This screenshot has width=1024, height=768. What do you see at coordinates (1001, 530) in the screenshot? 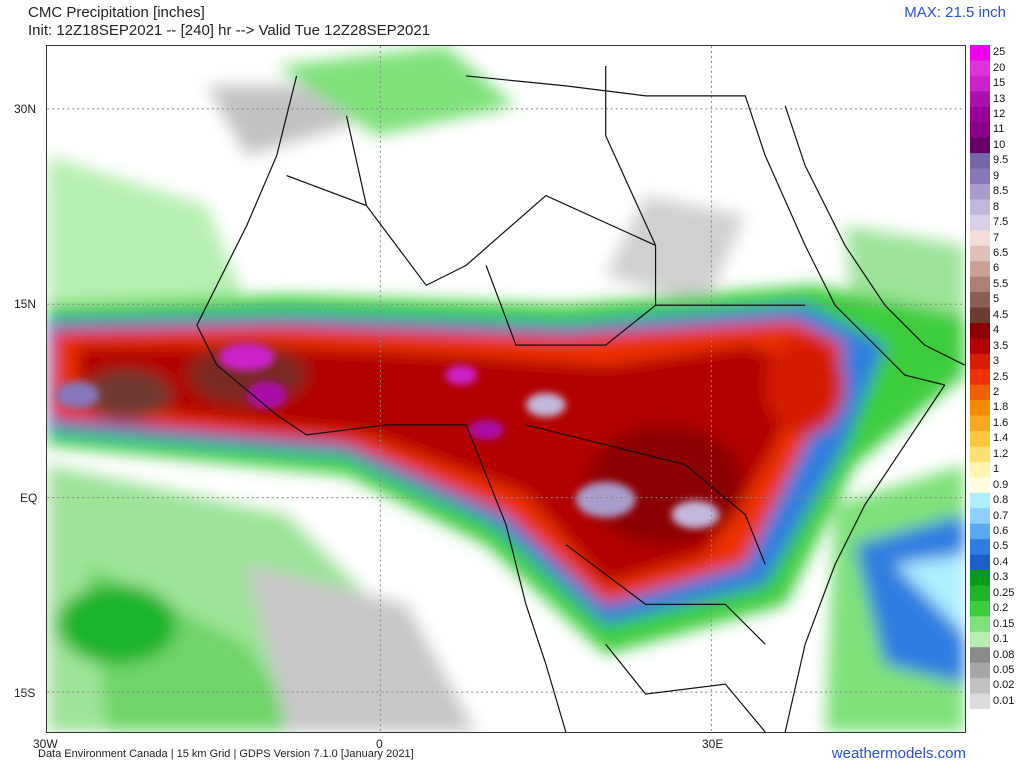
I see `legend-level-label: 0.6` at bounding box center [1001, 530].